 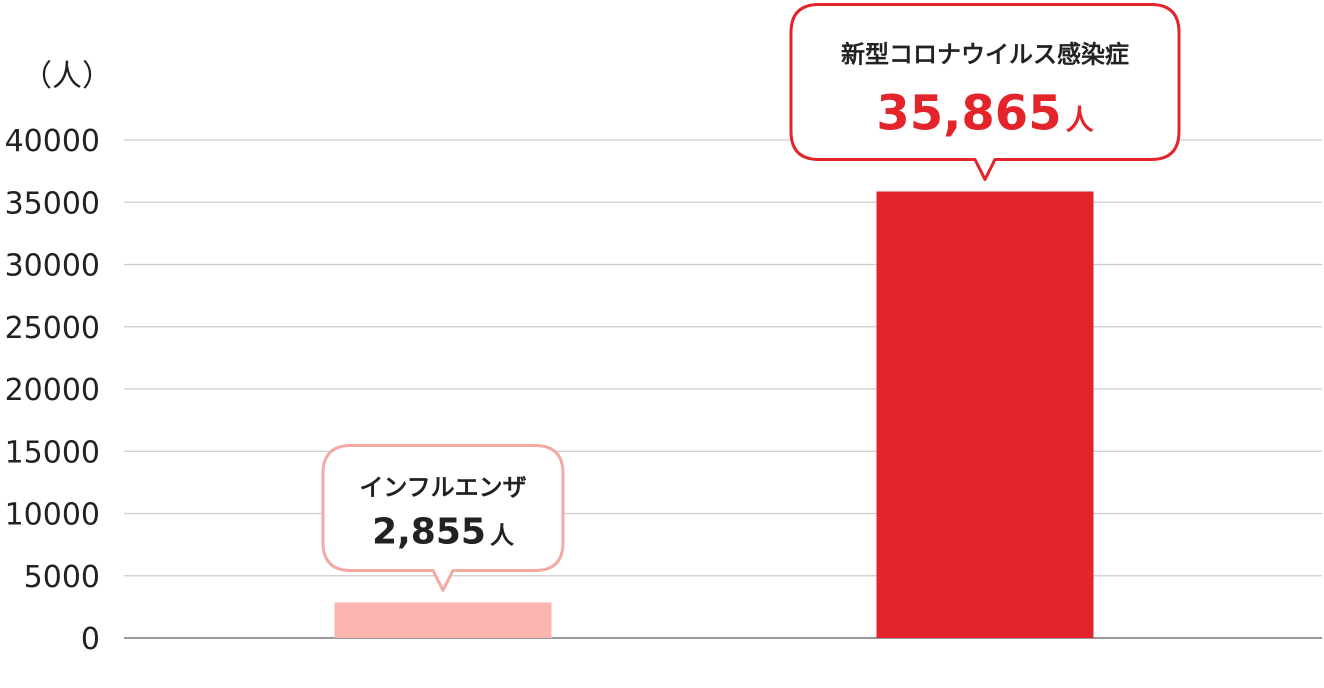 What do you see at coordinates (52, 515) in the screenshot?
I see `y-tick-label-2: 10000` at bounding box center [52, 515].